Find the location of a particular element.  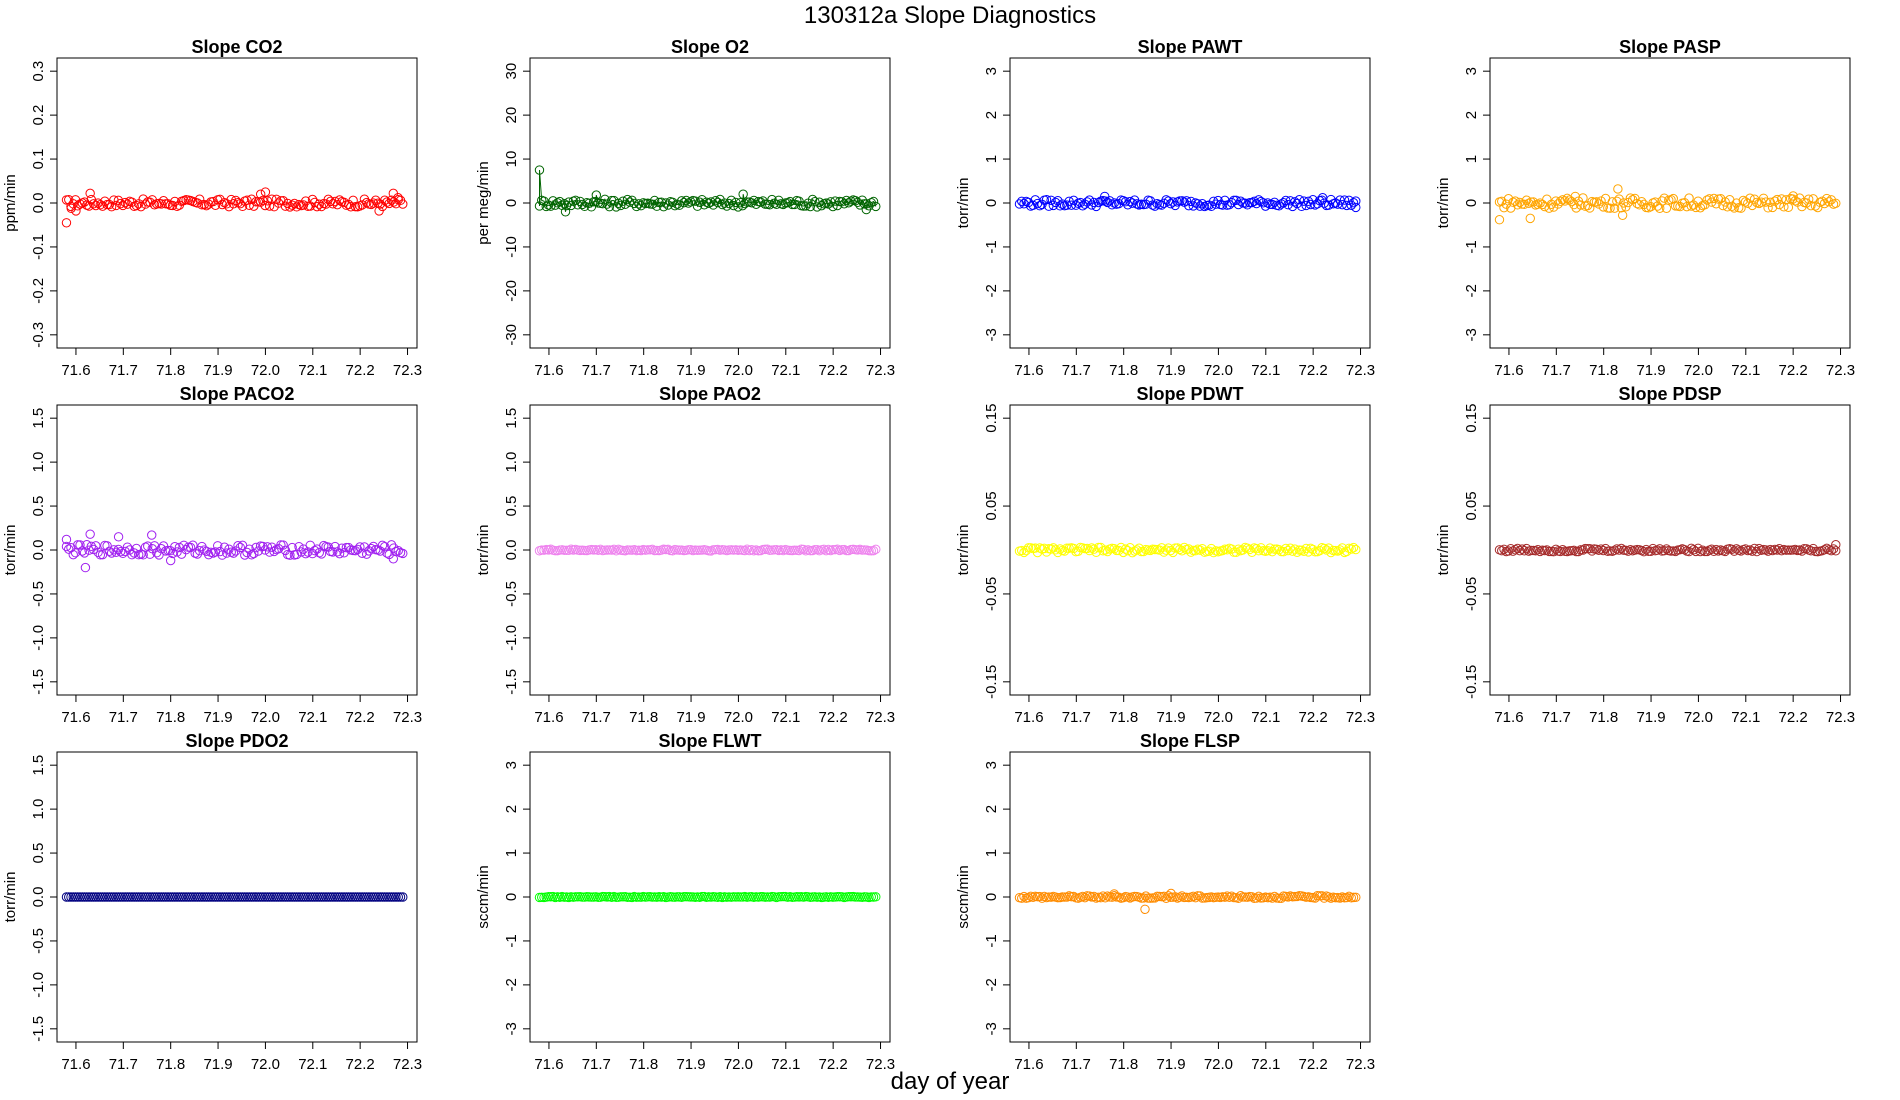

x-tick-label: 72.1 is located at coordinates (312, 717).